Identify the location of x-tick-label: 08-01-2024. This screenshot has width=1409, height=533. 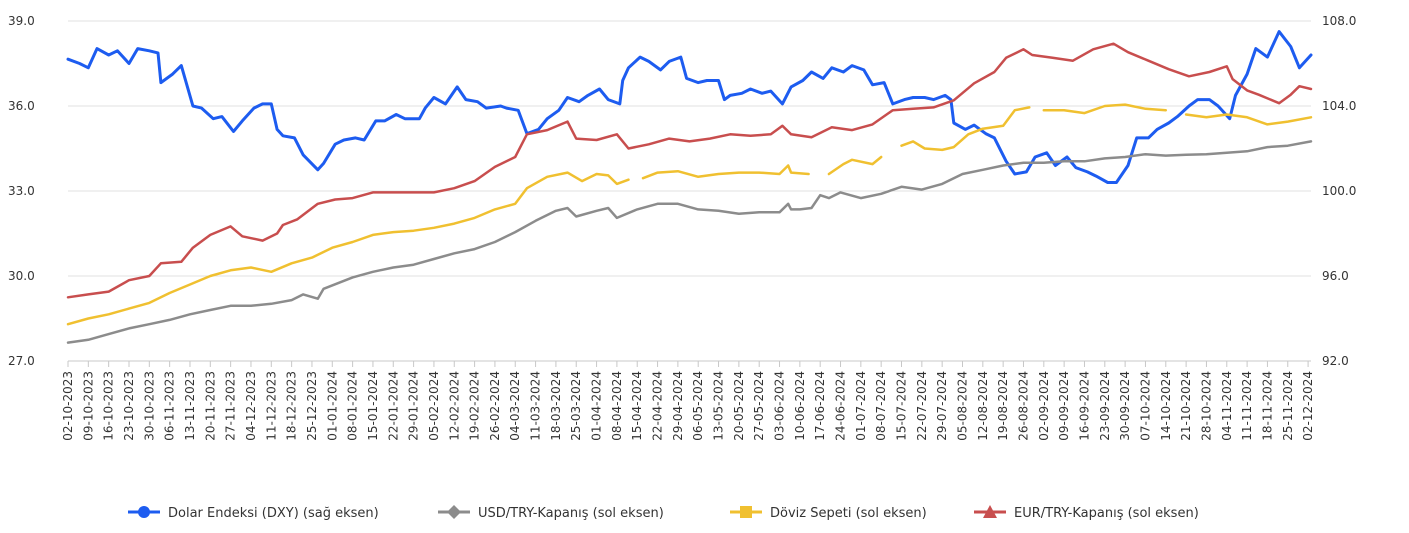
(353, 406).